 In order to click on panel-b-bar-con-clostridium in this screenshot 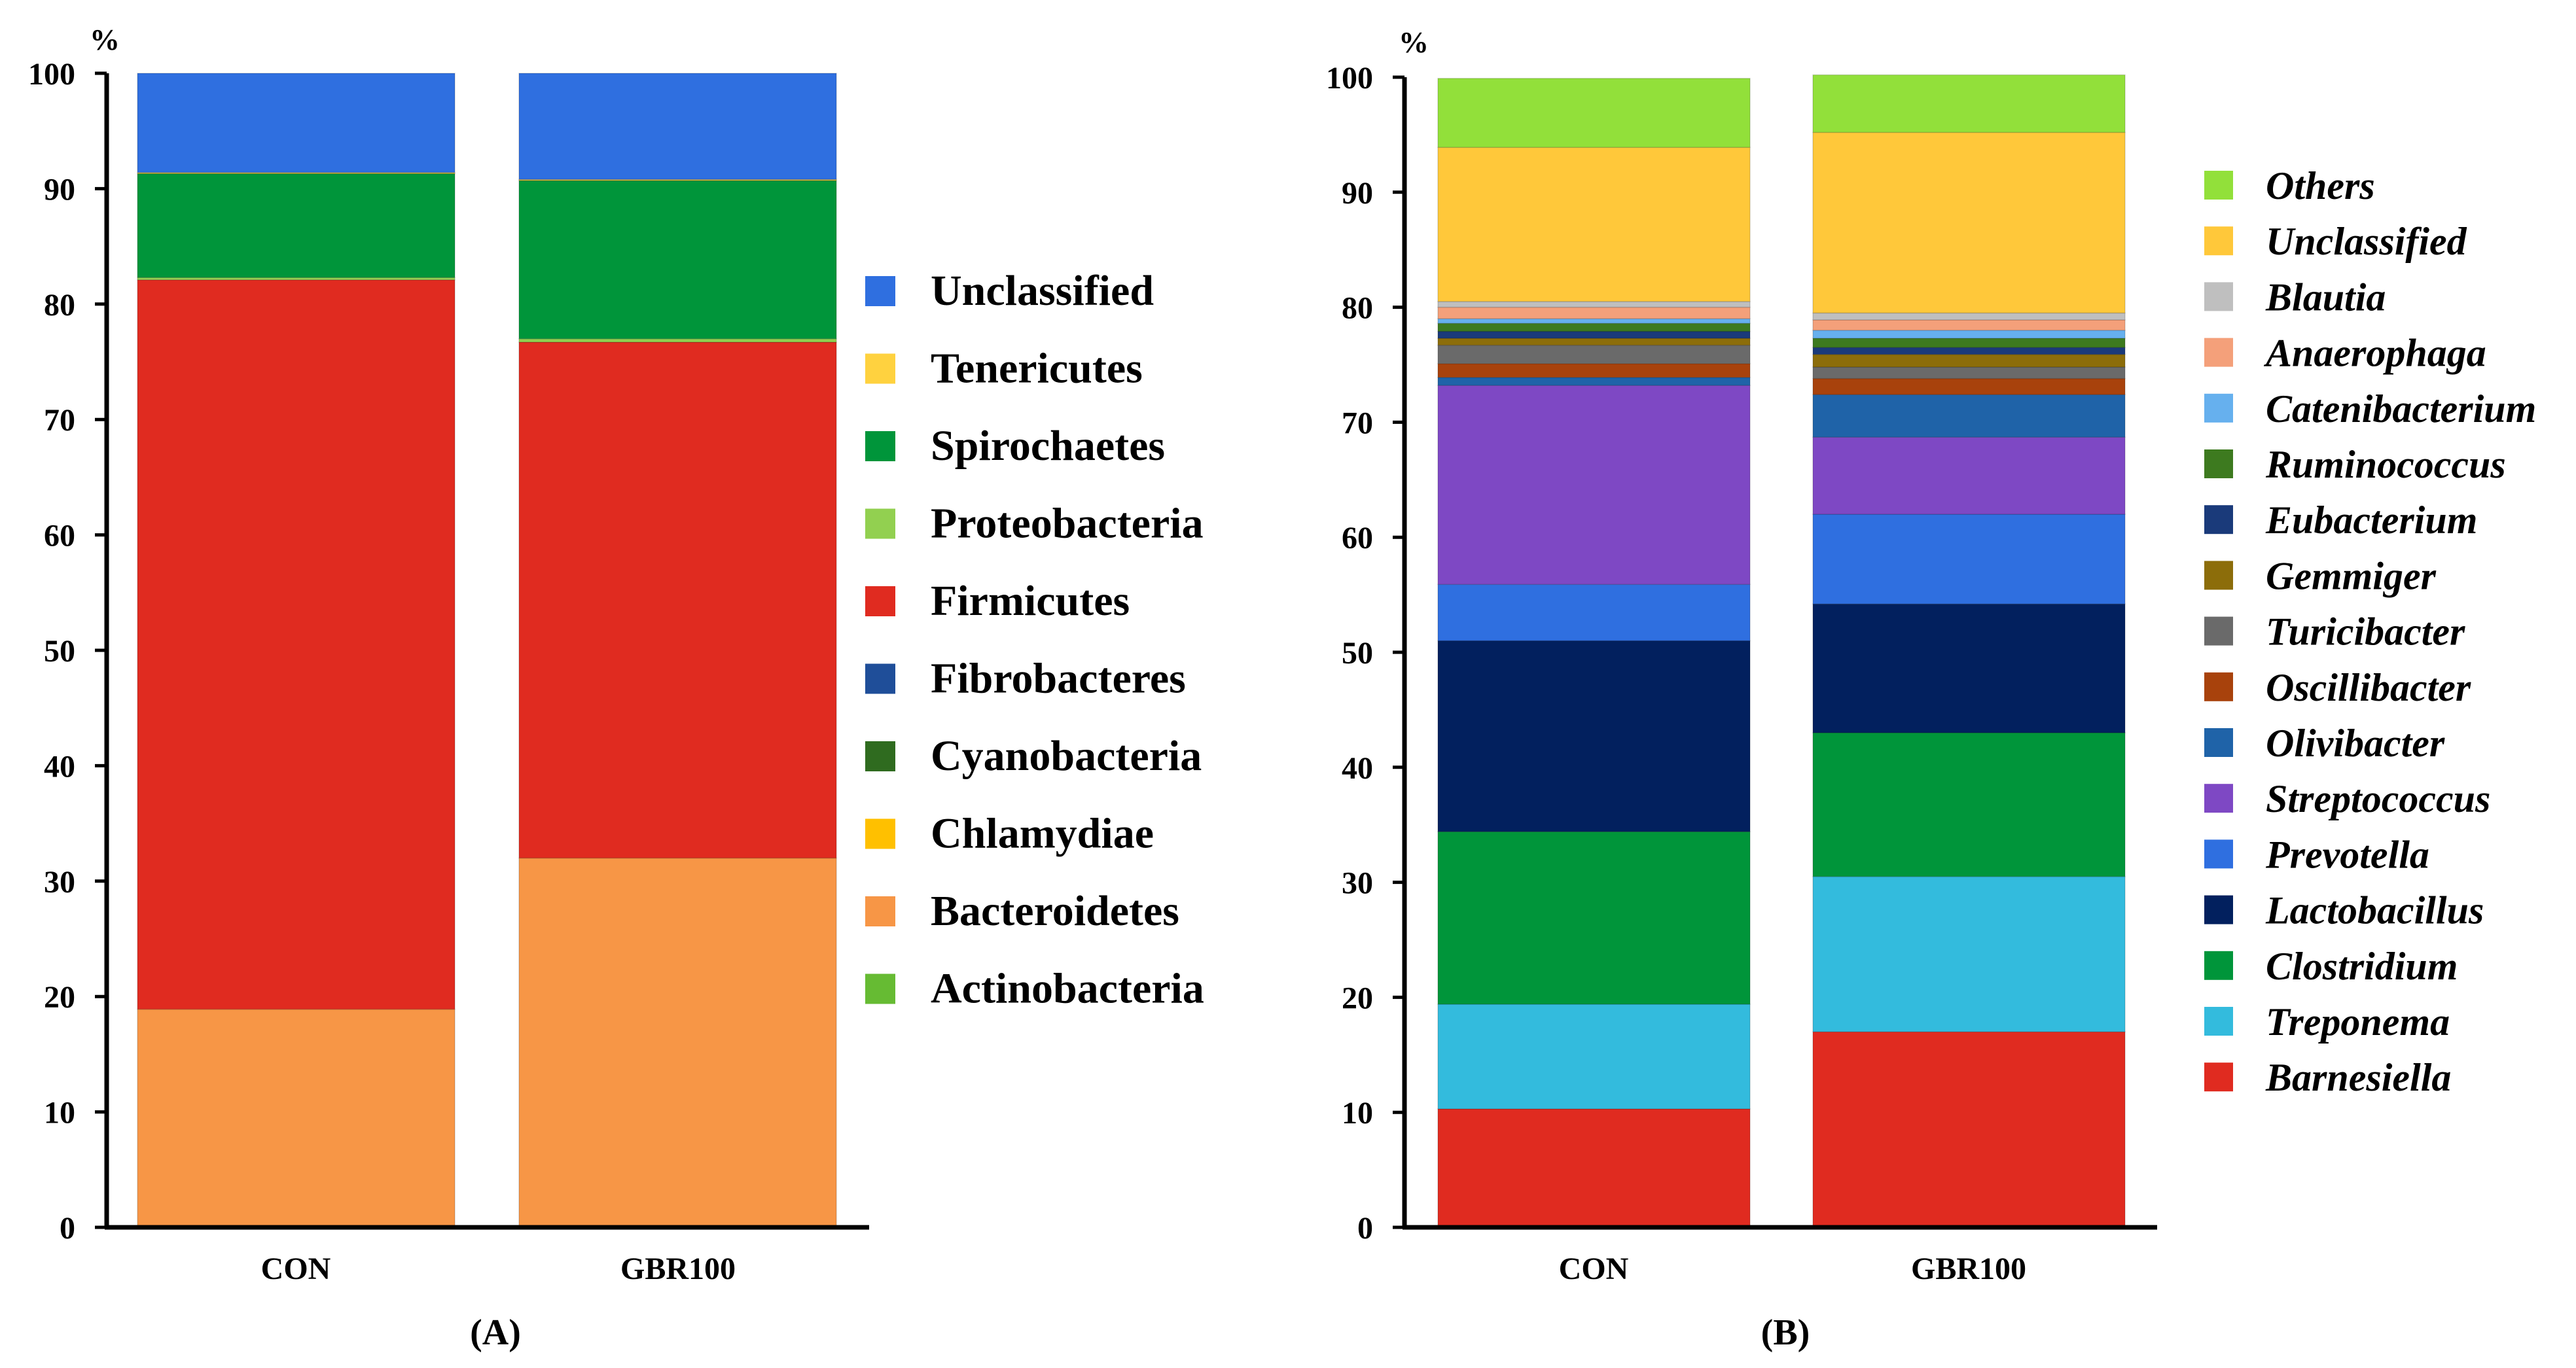, I will do `click(1594, 918)`.